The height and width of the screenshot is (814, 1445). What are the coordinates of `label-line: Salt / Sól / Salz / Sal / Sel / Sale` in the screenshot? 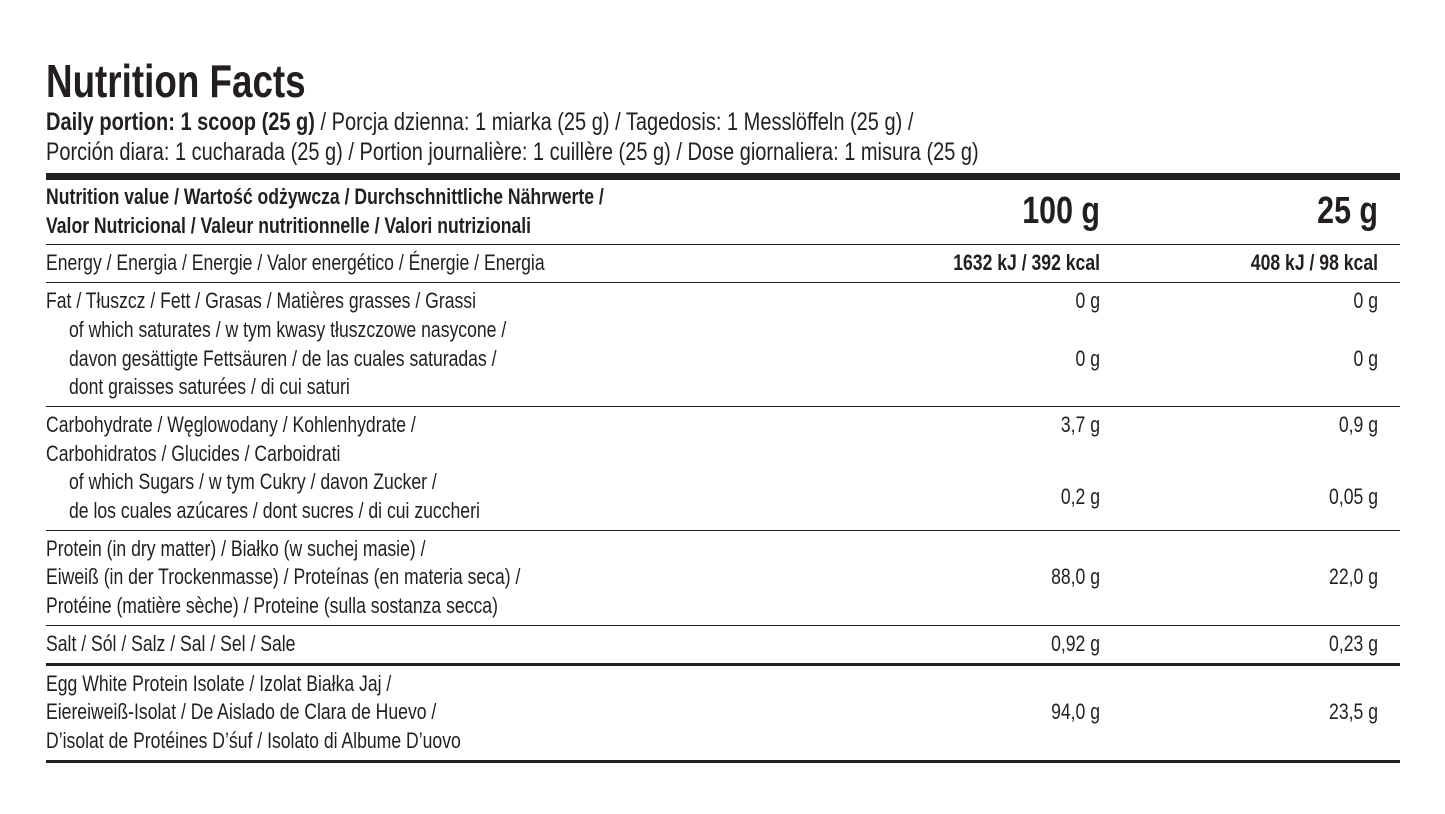 It's located at (171, 643).